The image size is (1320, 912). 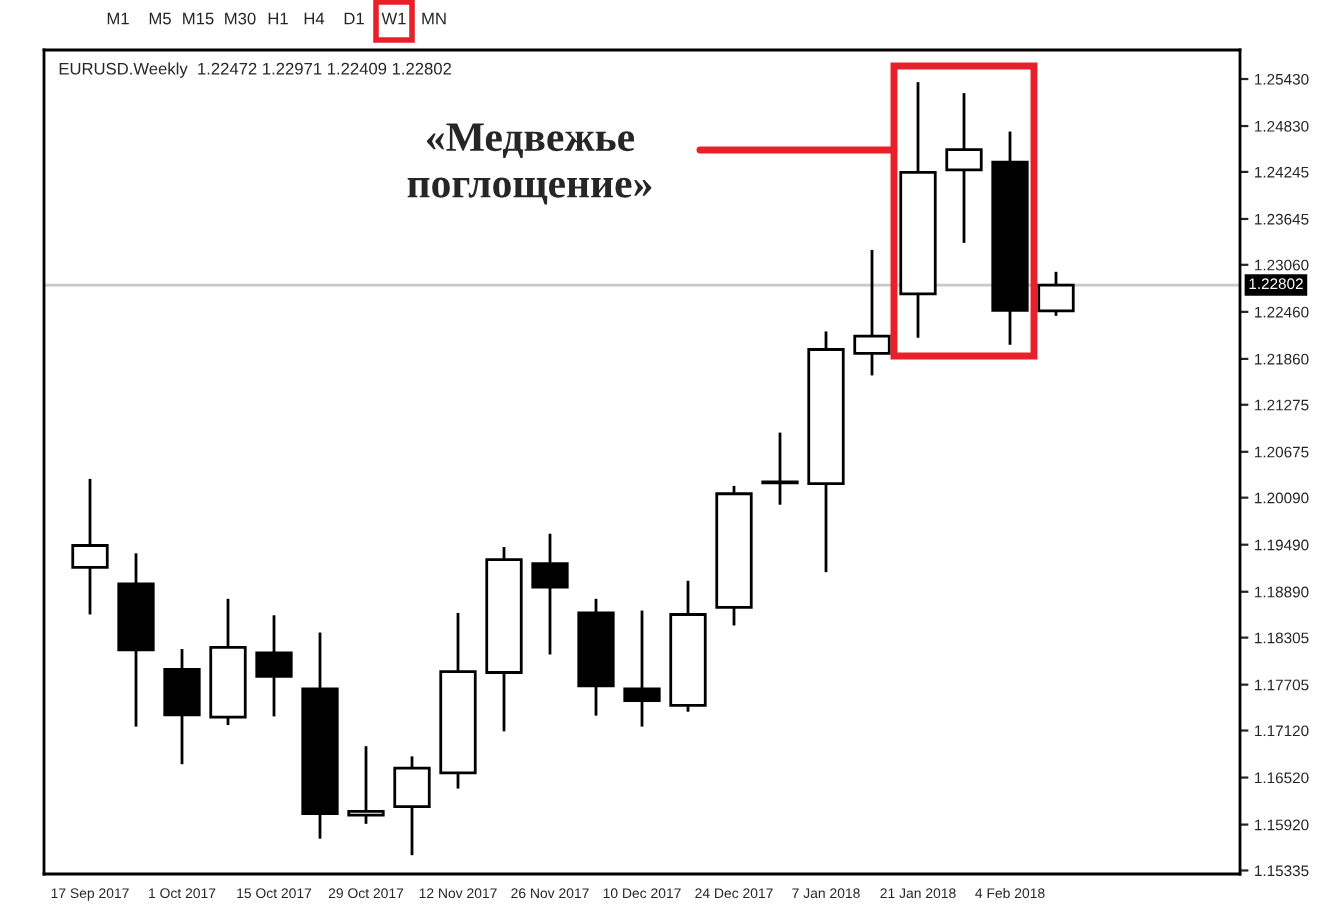 I want to click on annotation: «Медвежье поглощение», so click(x=529, y=164).